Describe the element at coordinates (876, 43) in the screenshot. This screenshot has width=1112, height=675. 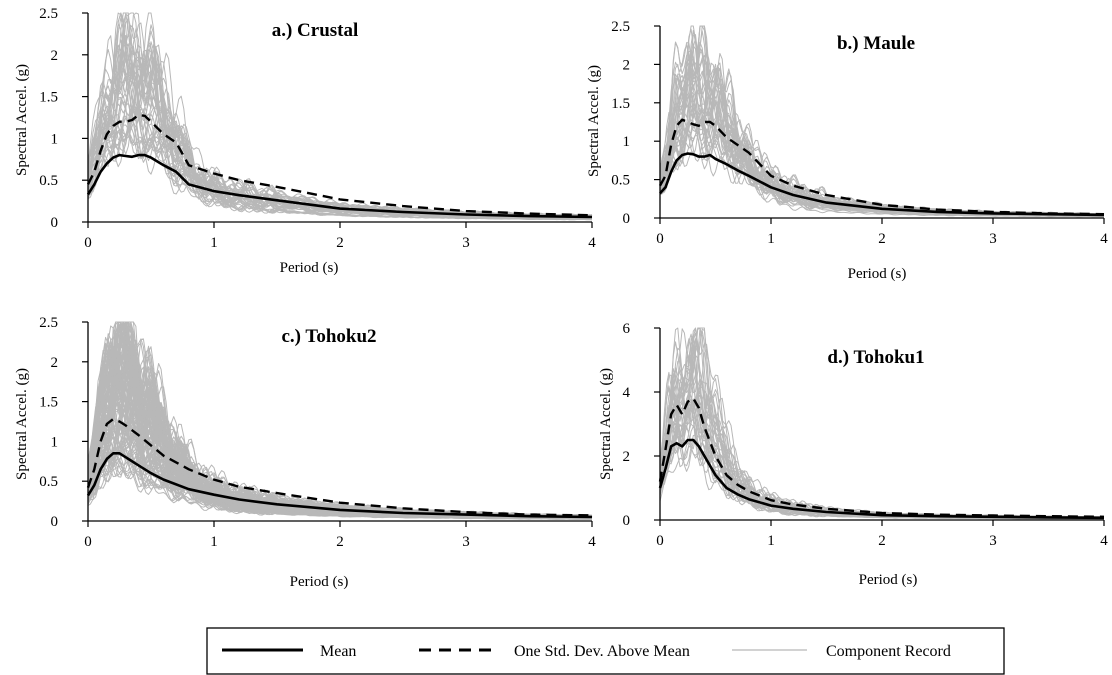
I see `panel-title: b.) Maule` at that location.